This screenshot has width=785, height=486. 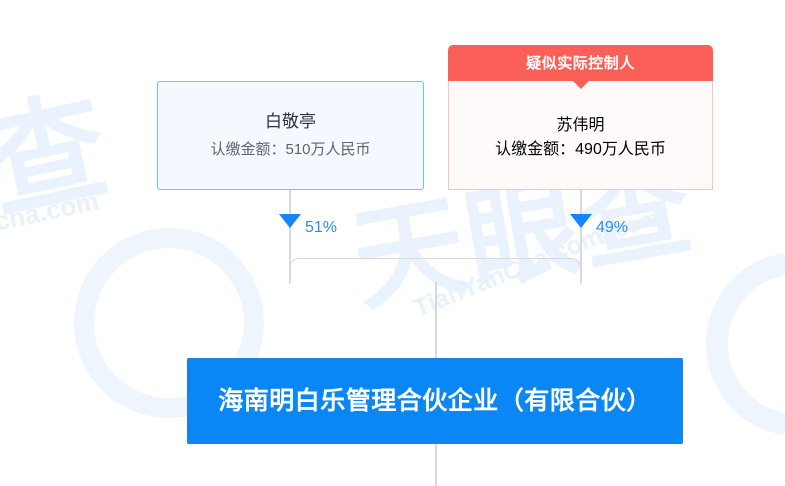 I want to click on badge-notch-icon, so click(x=580, y=84).